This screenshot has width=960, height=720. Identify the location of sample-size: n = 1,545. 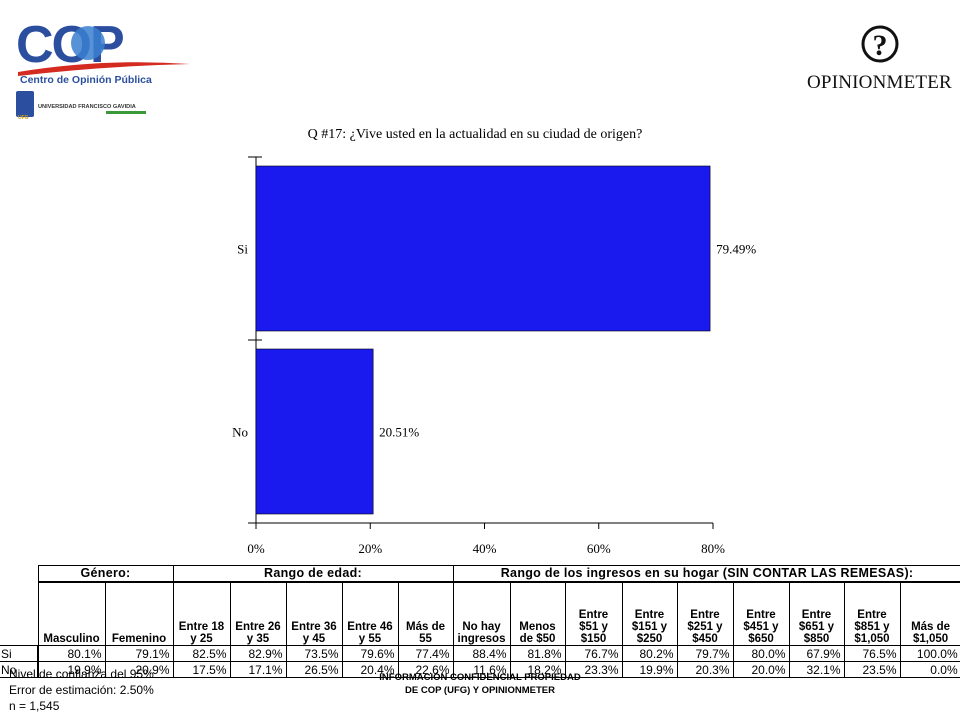
(34, 706).